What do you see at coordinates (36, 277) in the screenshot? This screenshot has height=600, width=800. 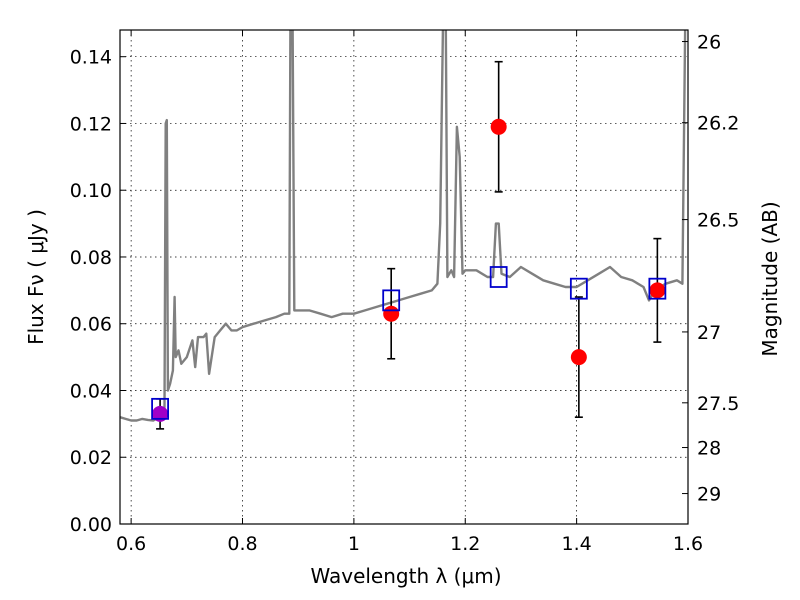 I see `y-axis-title: Flux Fν ( μJy )` at bounding box center [36, 277].